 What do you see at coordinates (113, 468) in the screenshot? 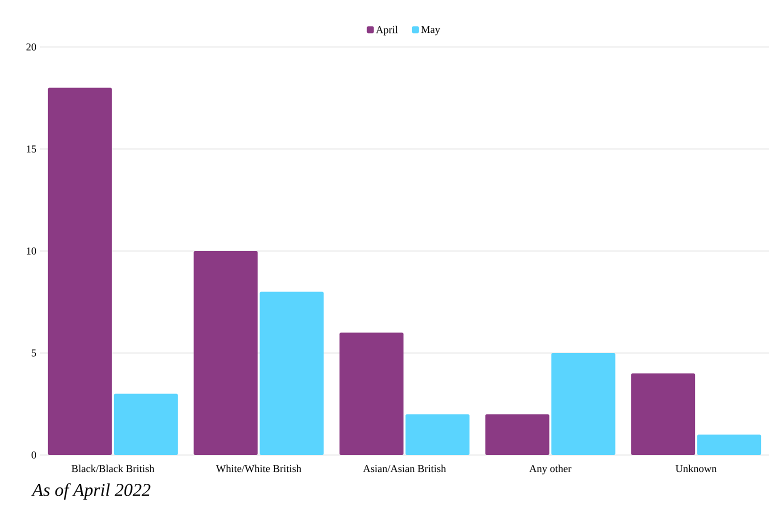
I see `x-tick-label: Black/Black British` at bounding box center [113, 468].